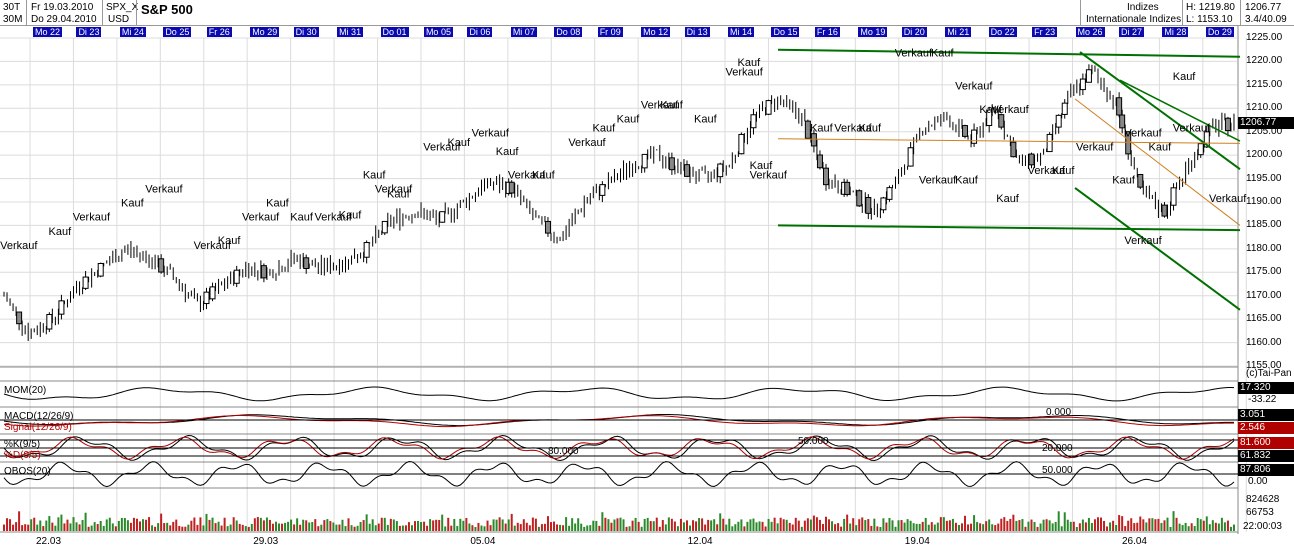 The width and height of the screenshot is (1294, 550). Describe the element at coordinates (958, 32) in the screenshot. I see `date-chip: Mi 21` at that location.